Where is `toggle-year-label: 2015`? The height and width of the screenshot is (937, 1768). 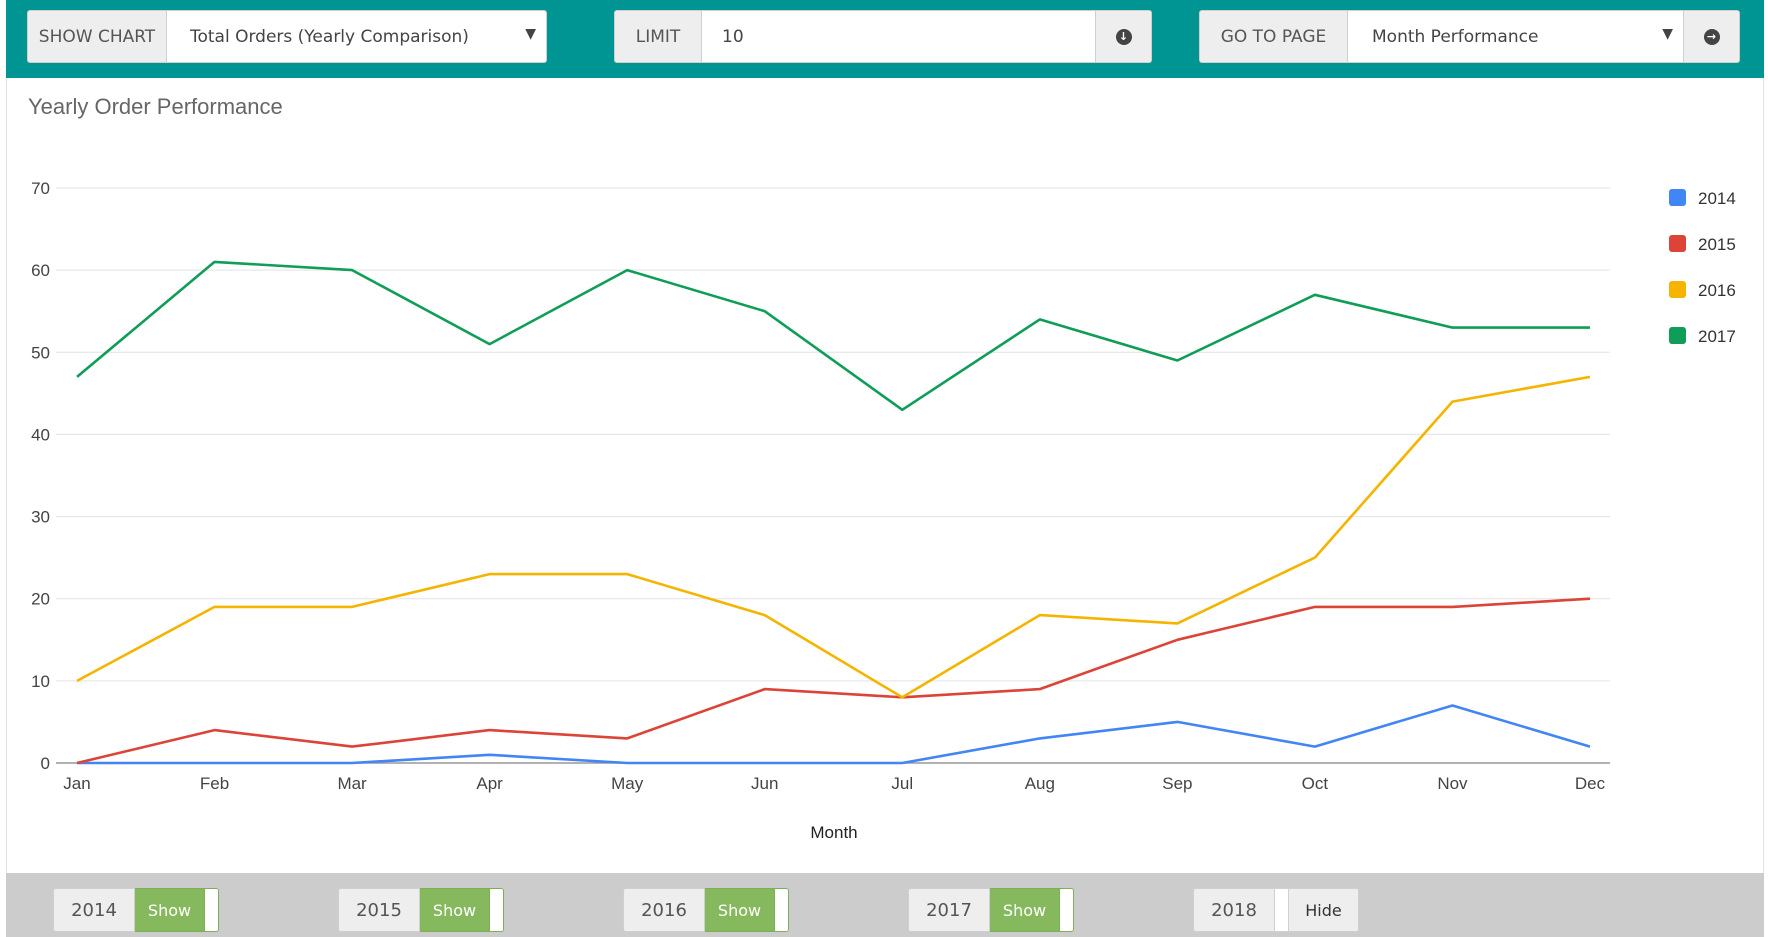
toggle-year-label: 2015 is located at coordinates (379, 910).